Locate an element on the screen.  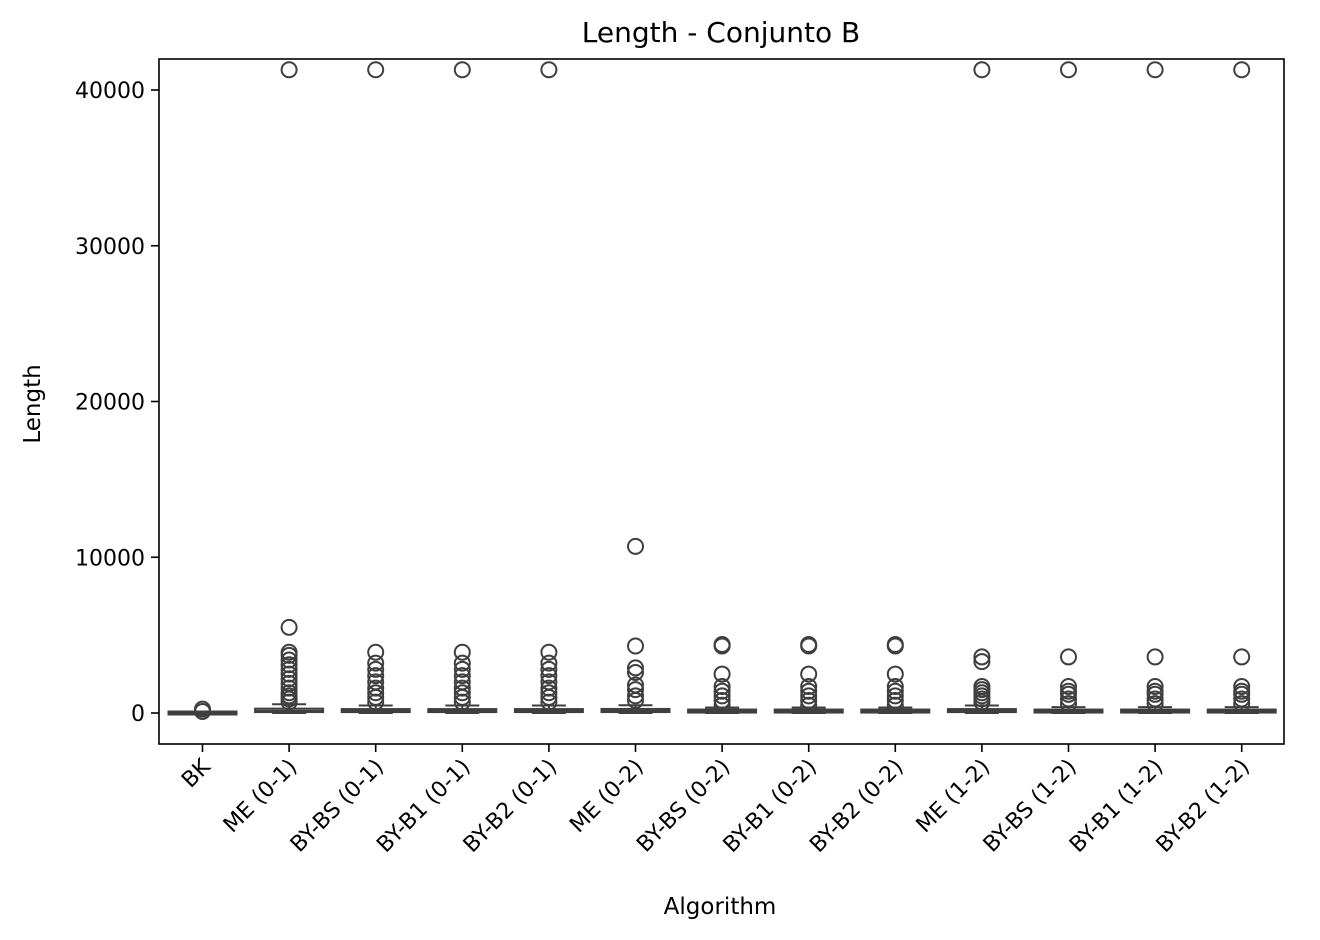
x-tick-label: BY-B2 (0-2) is located at coordinates (856, 806).